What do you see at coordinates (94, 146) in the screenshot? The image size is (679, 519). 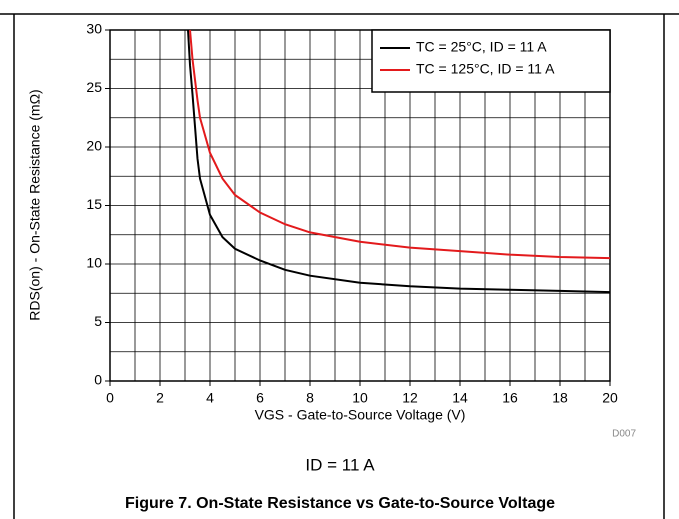 I see `y-tick-label: 20` at bounding box center [94, 146].